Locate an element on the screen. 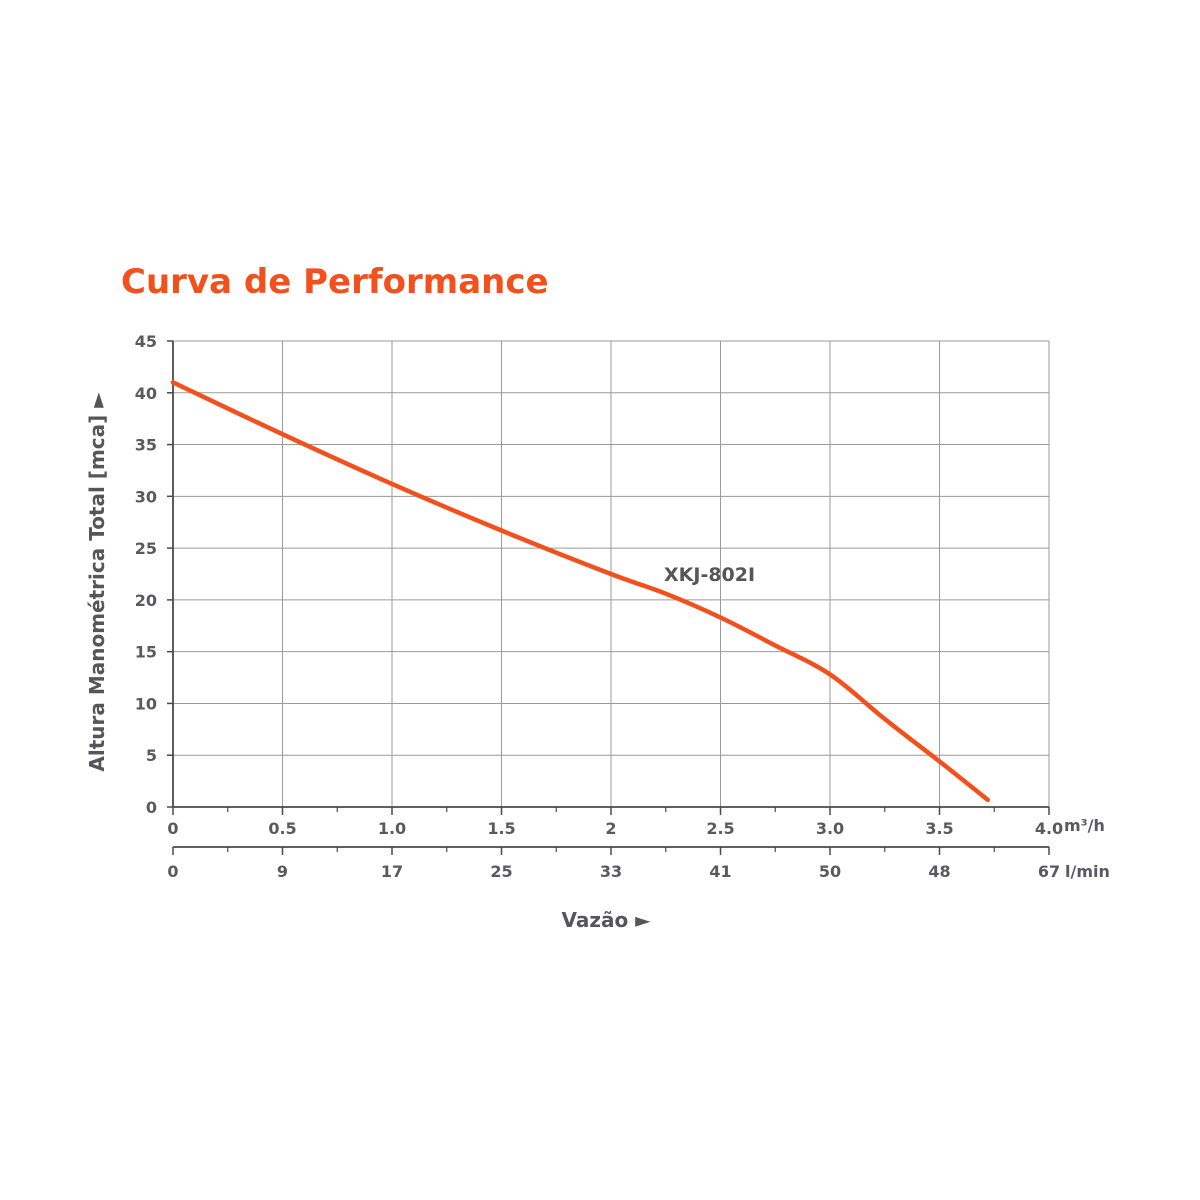  y-axis-title: Altura Manométrica Total [mca] ► is located at coordinates (97, 582).